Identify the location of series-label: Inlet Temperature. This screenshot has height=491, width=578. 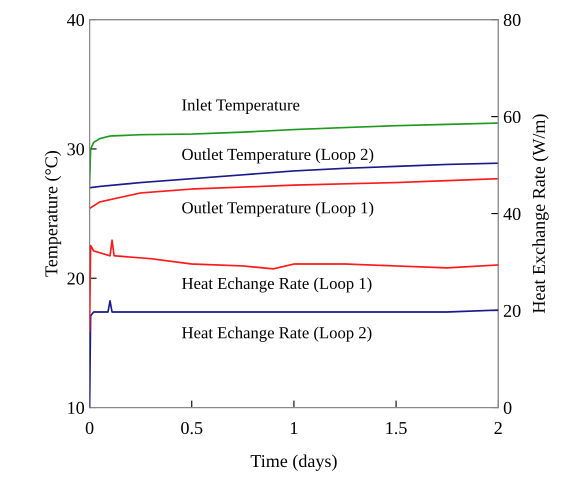
(241, 106).